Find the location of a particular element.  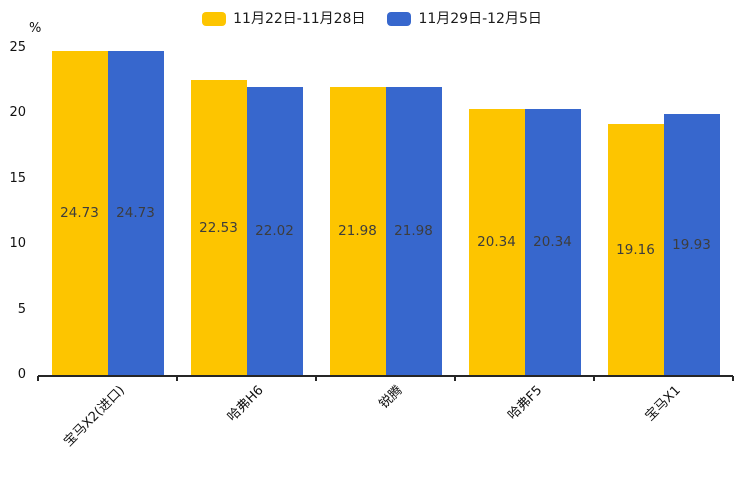

x-axis-label: 宝马X1 is located at coordinates (663, 404).